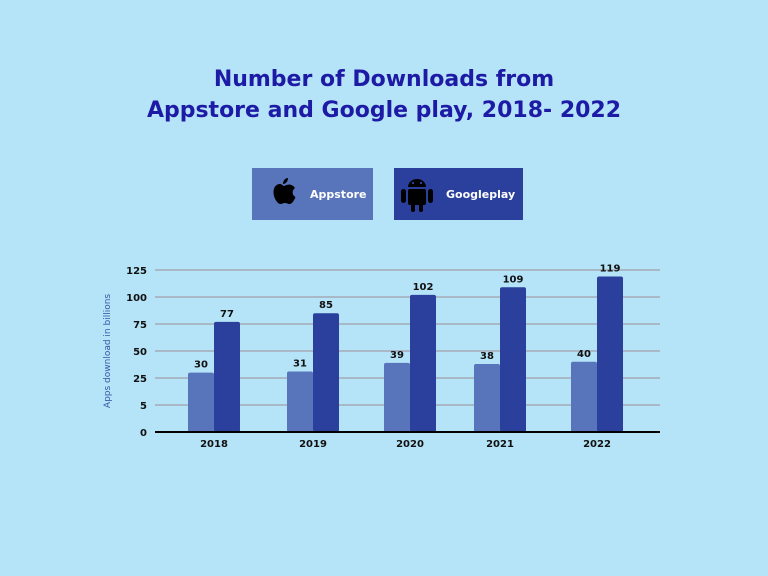 The height and width of the screenshot is (576, 768). I want to click on bar-appstore-2019, so click(300, 401).